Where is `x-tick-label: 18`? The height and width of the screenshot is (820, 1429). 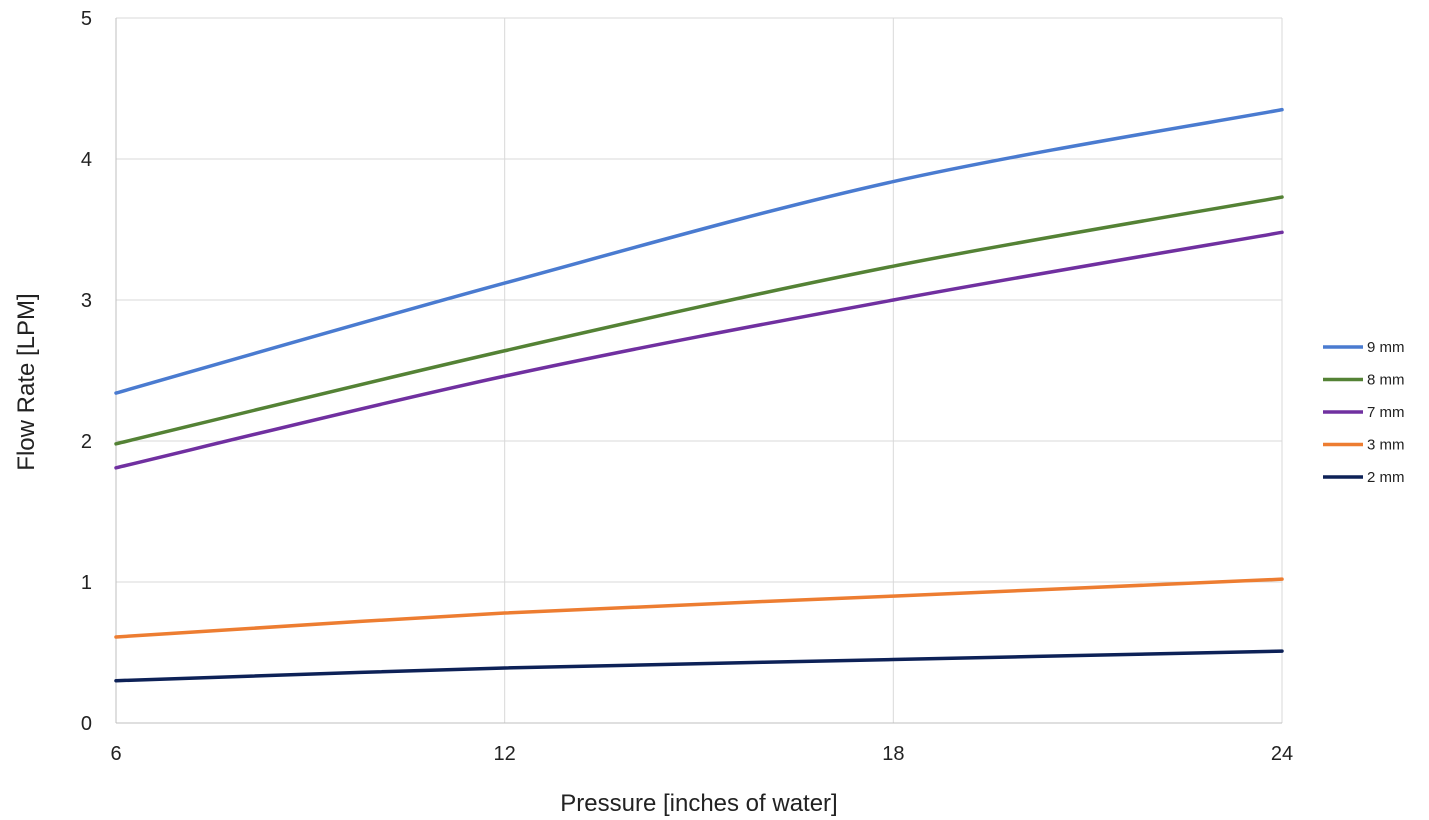 x-tick-label: 18 is located at coordinates (893, 754).